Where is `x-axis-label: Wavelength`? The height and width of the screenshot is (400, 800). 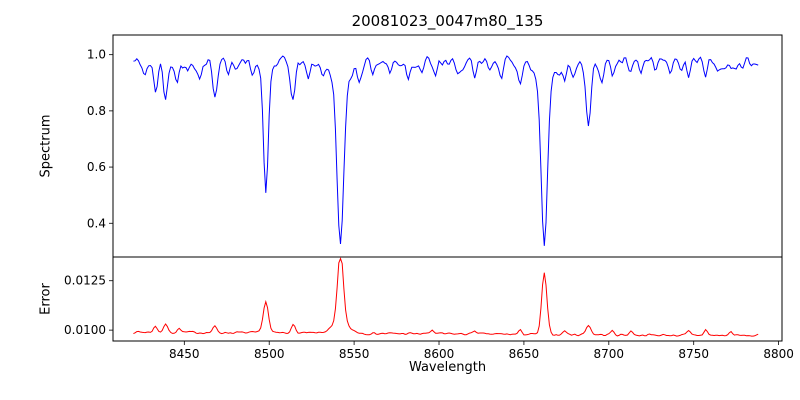 x-axis-label: Wavelength is located at coordinates (447, 367).